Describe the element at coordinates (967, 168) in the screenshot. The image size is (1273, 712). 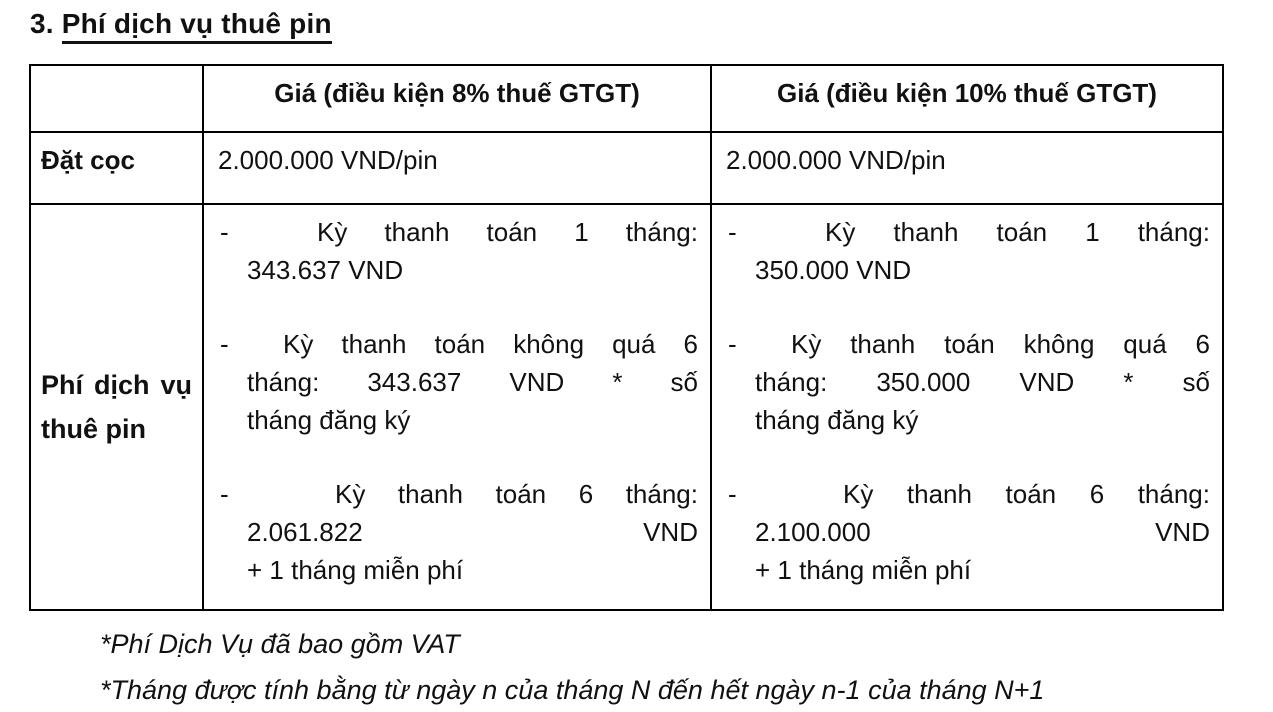
I see `deposit-price-10pct: 2.000.000 VND/pin` at that location.